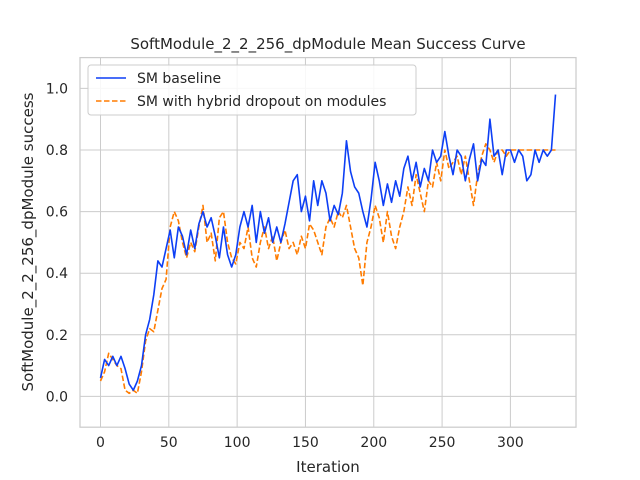 The height and width of the screenshot is (480, 640). What do you see at coordinates (328, 467) in the screenshot?
I see `x-axis-title: Iteration` at bounding box center [328, 467].